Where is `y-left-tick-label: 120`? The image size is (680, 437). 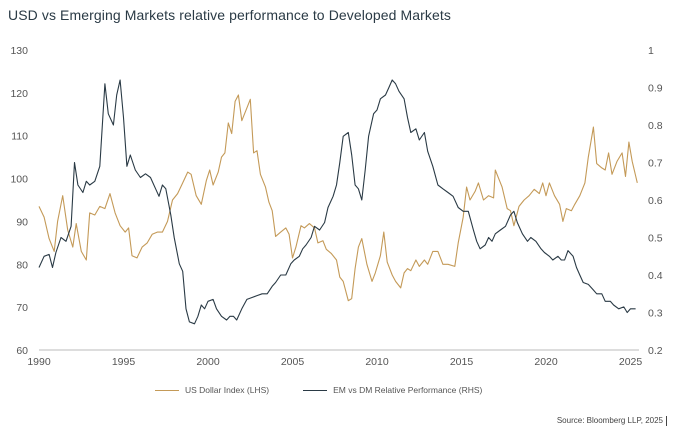 y-left-tick-label: 120 is located at coordinates (19, 94).